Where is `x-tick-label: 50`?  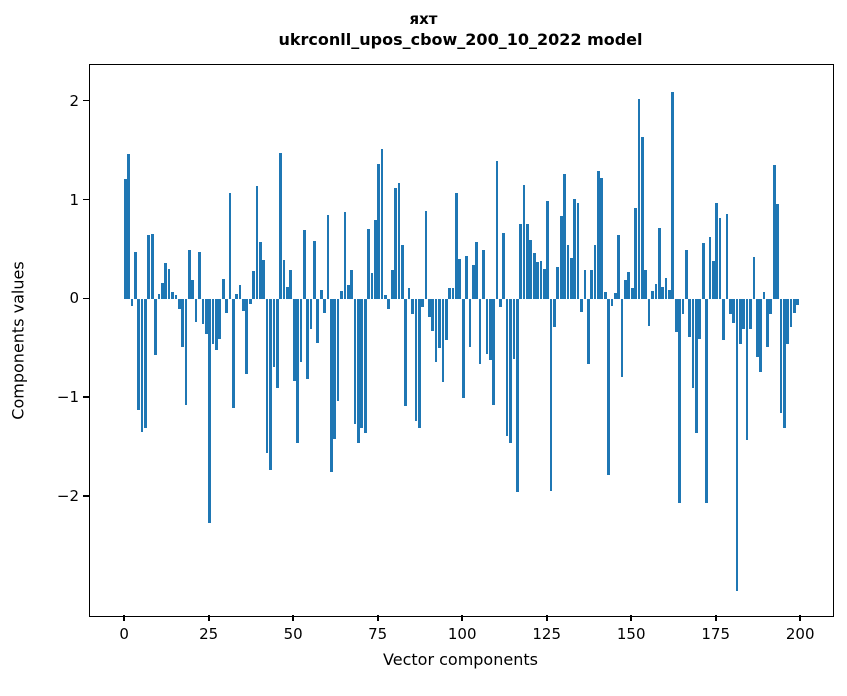
x-tick-label: 50 is located at coordinates (293, 634).